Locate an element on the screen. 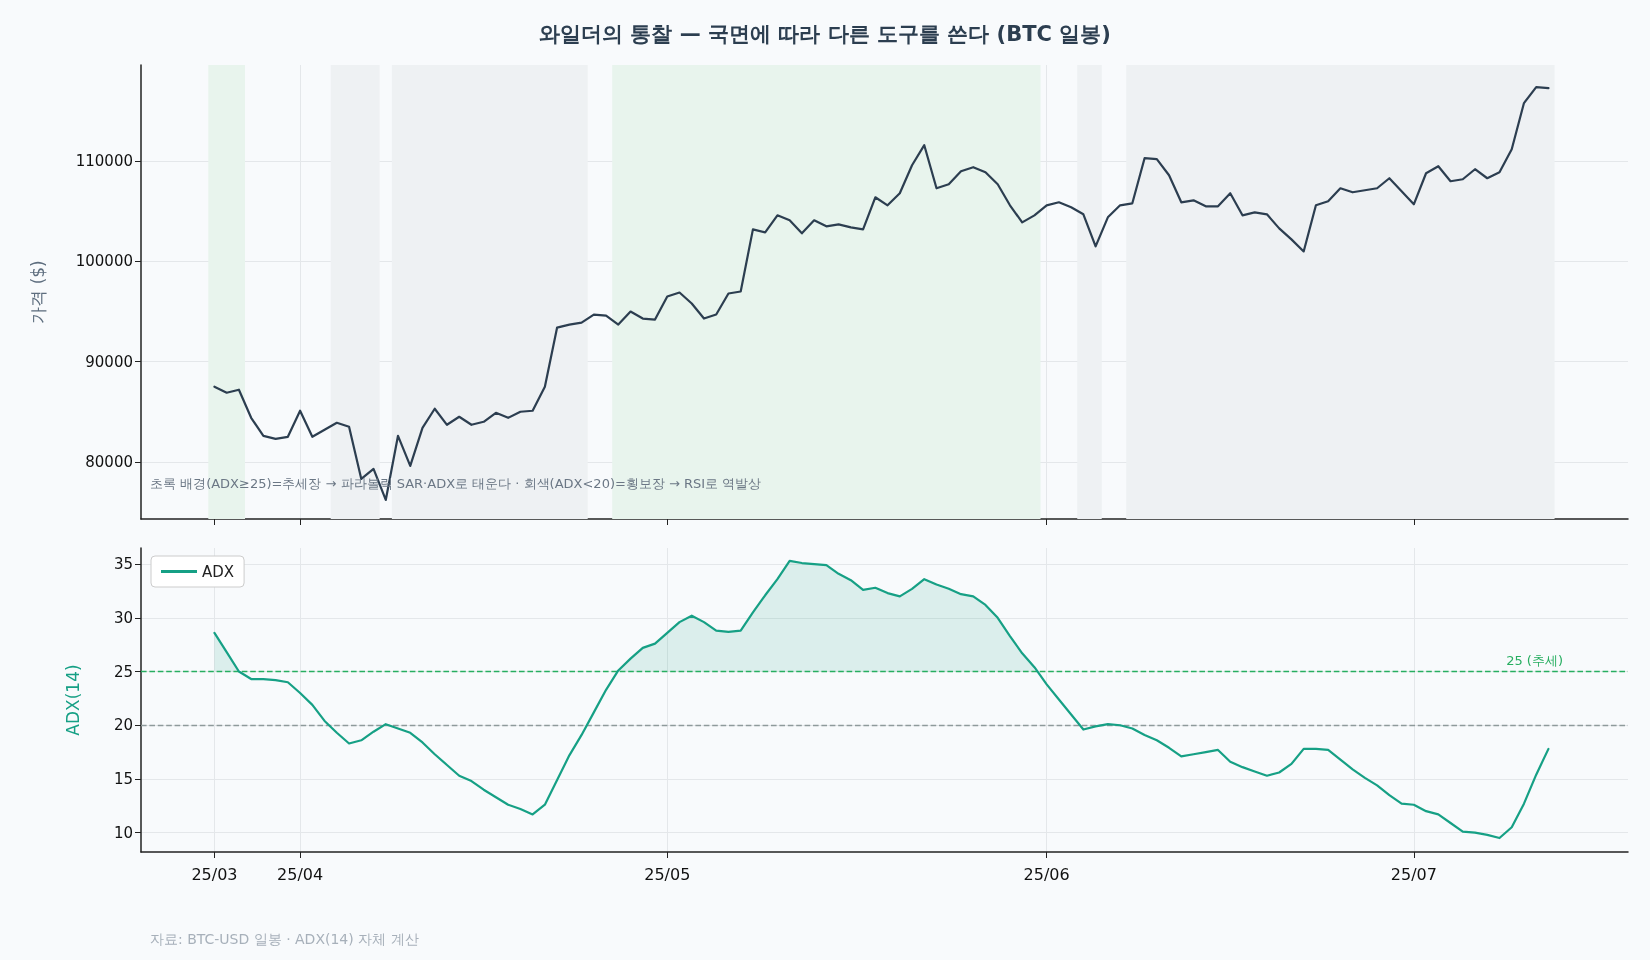 The image size is (1650, 960). x-tick-label: 25/04 is located at coordinates (300, 874).